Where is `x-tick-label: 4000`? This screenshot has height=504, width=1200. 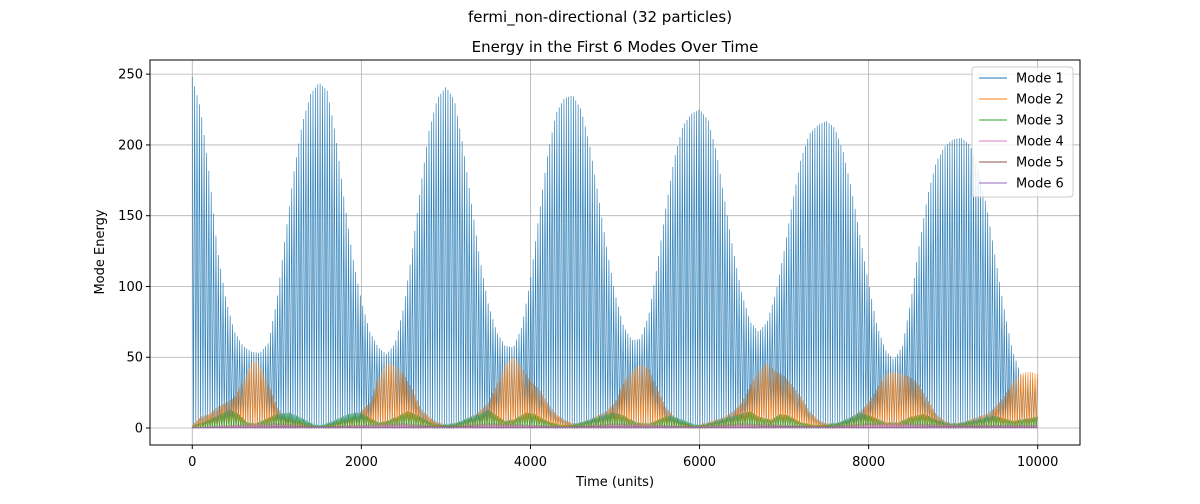 x-tick-label: 4000 is located at coordinates (530, 462).